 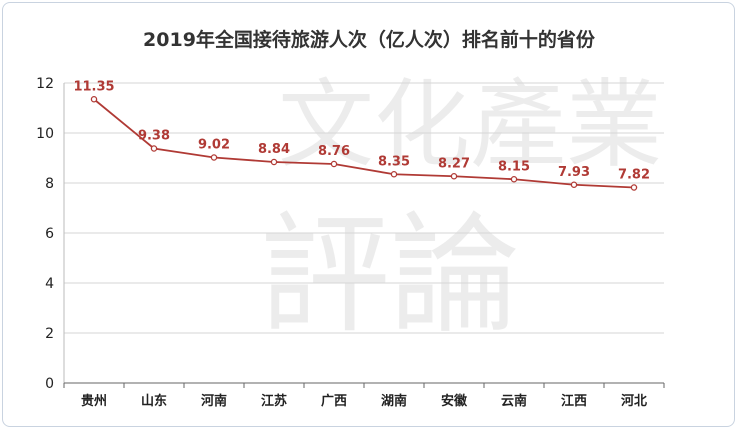 What do you see at coordinates (394, 401) in the screenshot?
I see `x-tick-label: 湖南` at bounding box center [394, 401].